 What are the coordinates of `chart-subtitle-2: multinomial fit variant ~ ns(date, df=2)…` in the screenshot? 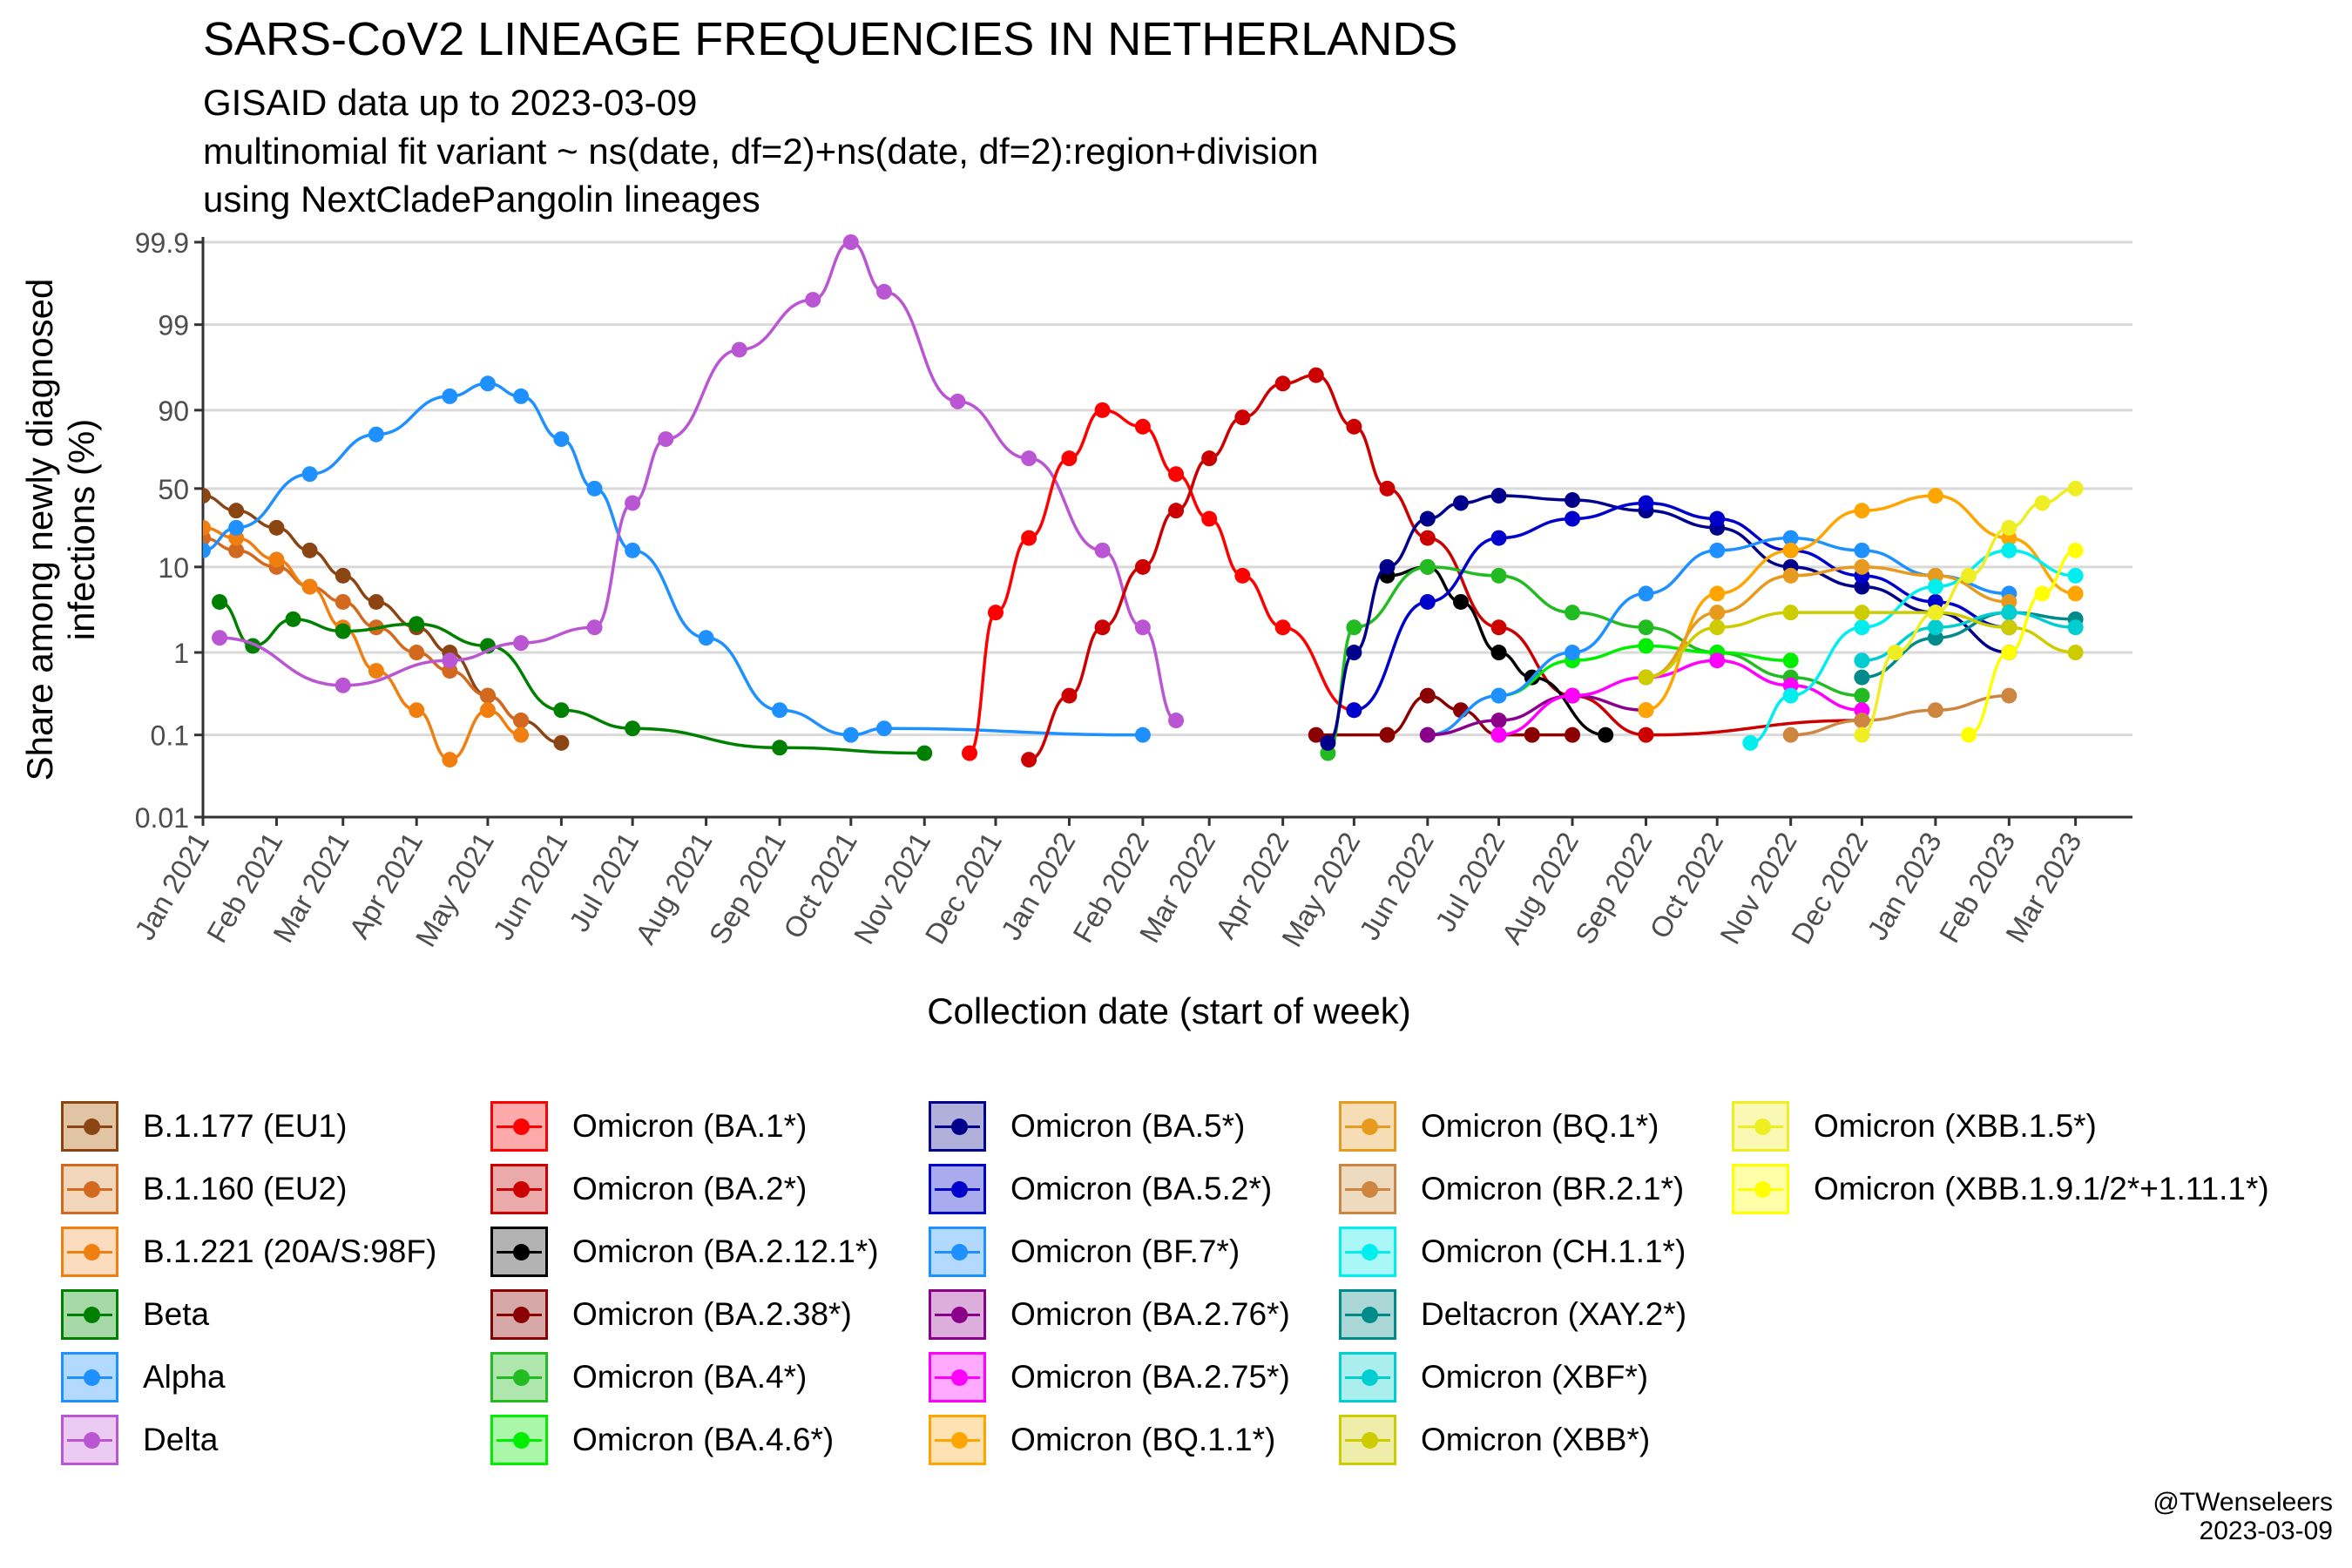 It's located at (761, 151).